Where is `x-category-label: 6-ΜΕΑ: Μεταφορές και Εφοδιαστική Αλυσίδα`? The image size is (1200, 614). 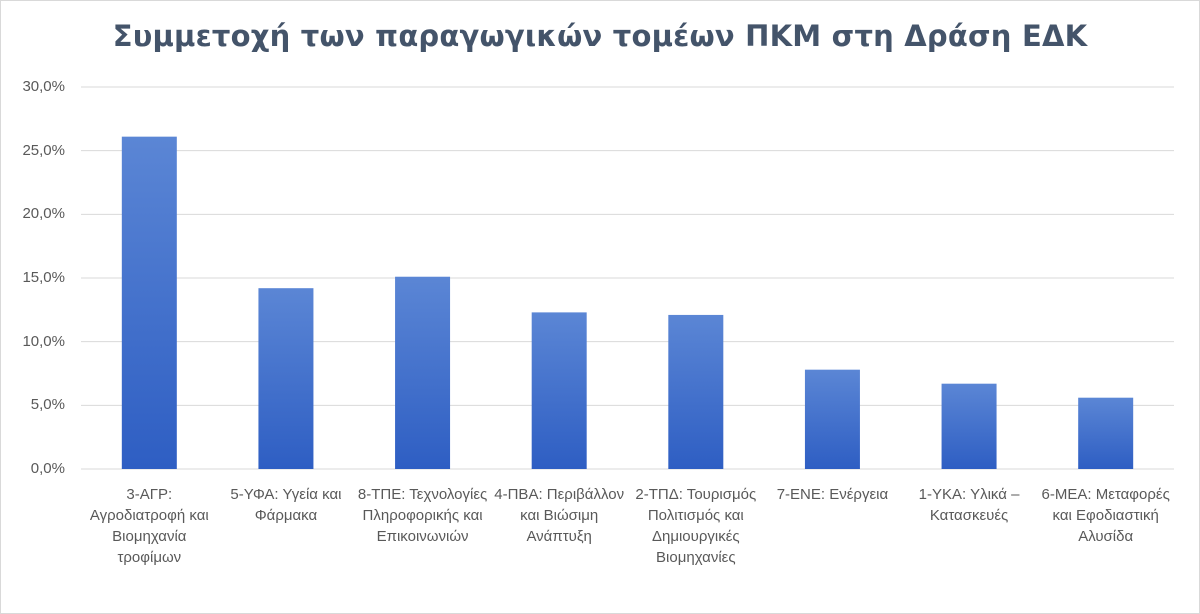 x-category-label: 6-ΜΕΑ: Μεταφορές και Εφοδιαστική Αλυσίδα is located at coordinates (1105, 515).